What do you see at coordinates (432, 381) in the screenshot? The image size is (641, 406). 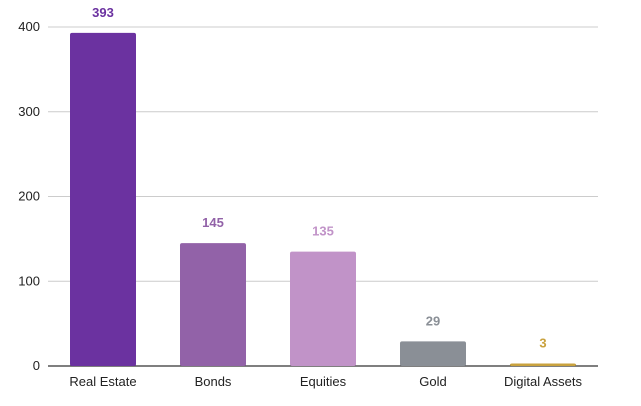 I see `x-category-label: Gold` at bounding box center [432, 381].